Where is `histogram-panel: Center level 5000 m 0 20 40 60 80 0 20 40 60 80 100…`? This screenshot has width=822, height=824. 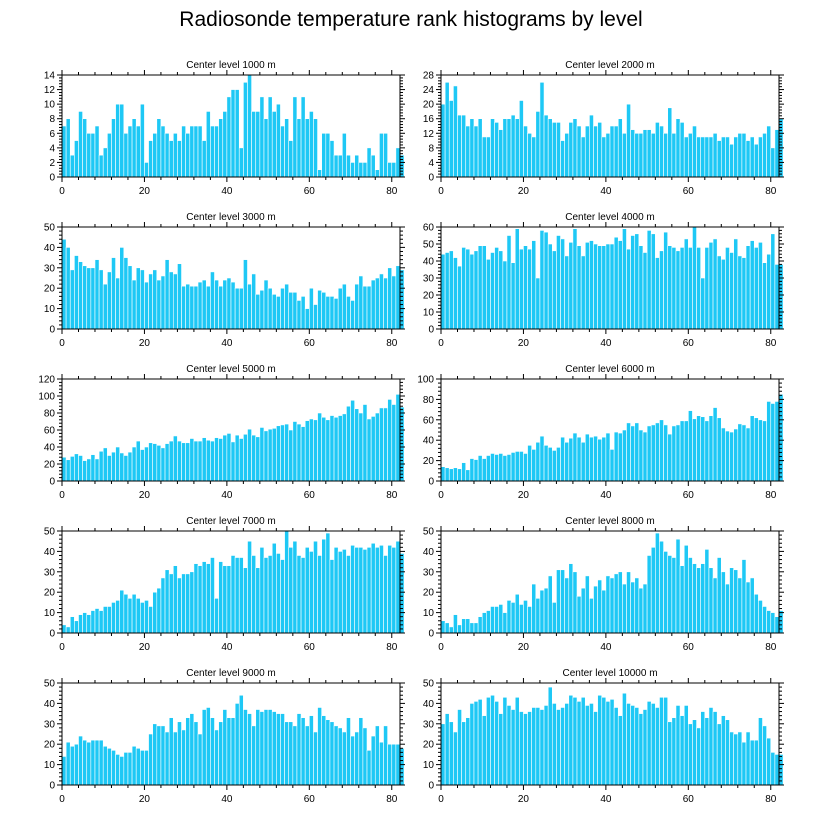
histogram-panel: Center level 5000 m 0 20 40 60 80 0 20 40 60 80 100… is located at coordinates (221, 432).